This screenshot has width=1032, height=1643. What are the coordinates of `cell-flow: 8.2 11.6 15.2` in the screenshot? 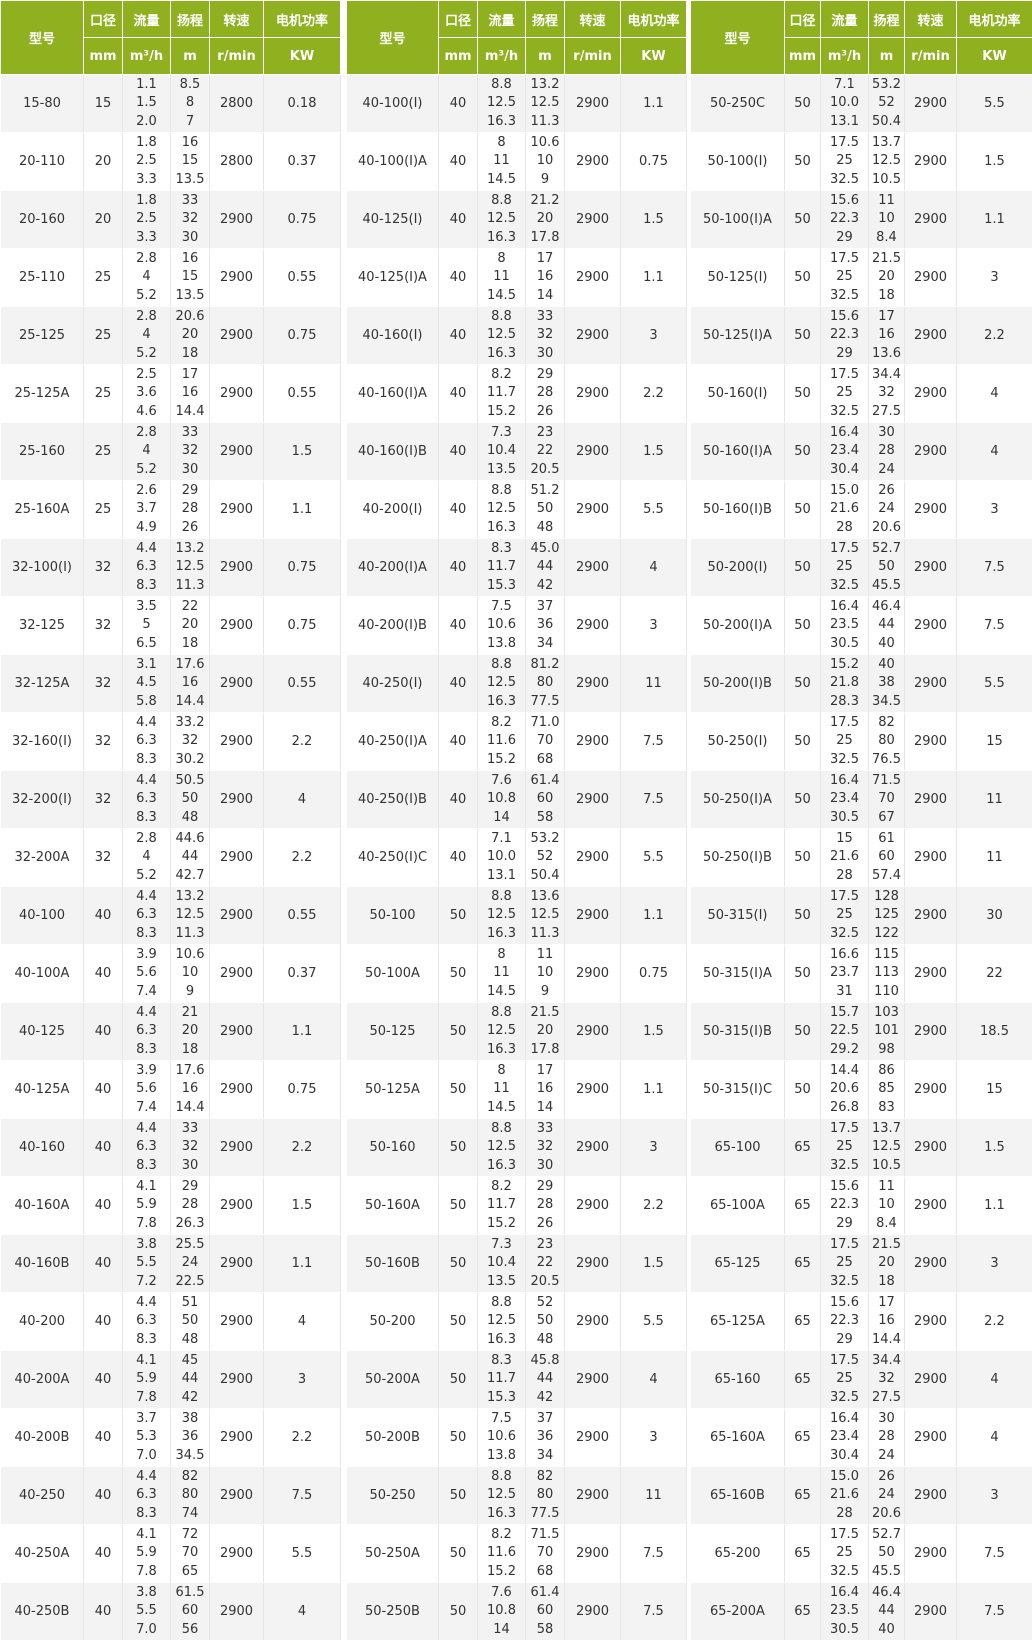 It's located at (501, 741).